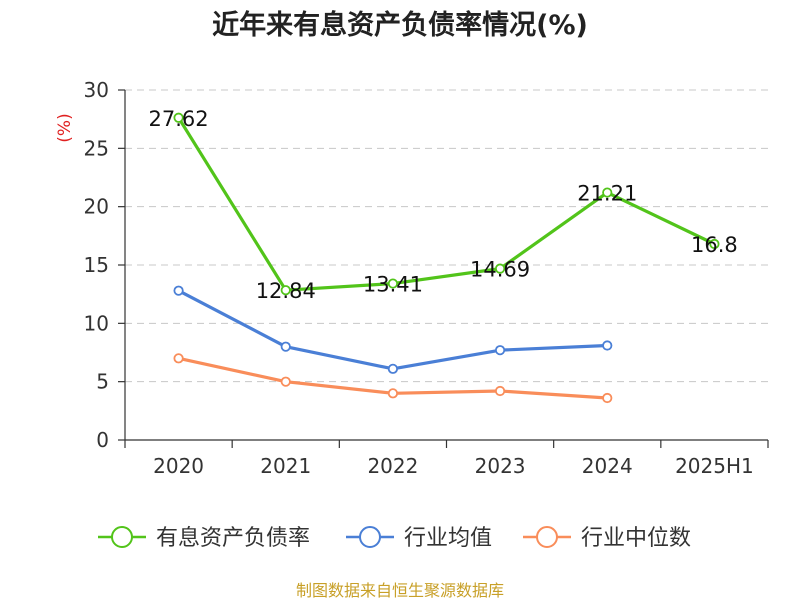 The height and width of the screenshot is (600, 800). I want to click on series-line, so click(392, 330).